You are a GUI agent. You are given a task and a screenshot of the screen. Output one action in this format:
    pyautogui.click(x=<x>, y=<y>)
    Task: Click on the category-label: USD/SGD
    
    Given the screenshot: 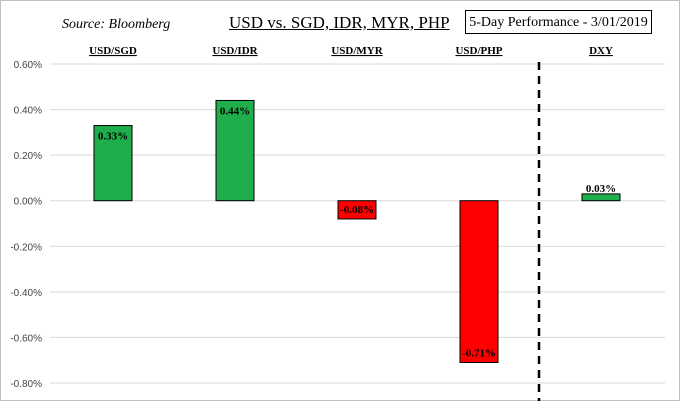 What is the action you would take?
    pyautogui.click(x=113, y=51)
    